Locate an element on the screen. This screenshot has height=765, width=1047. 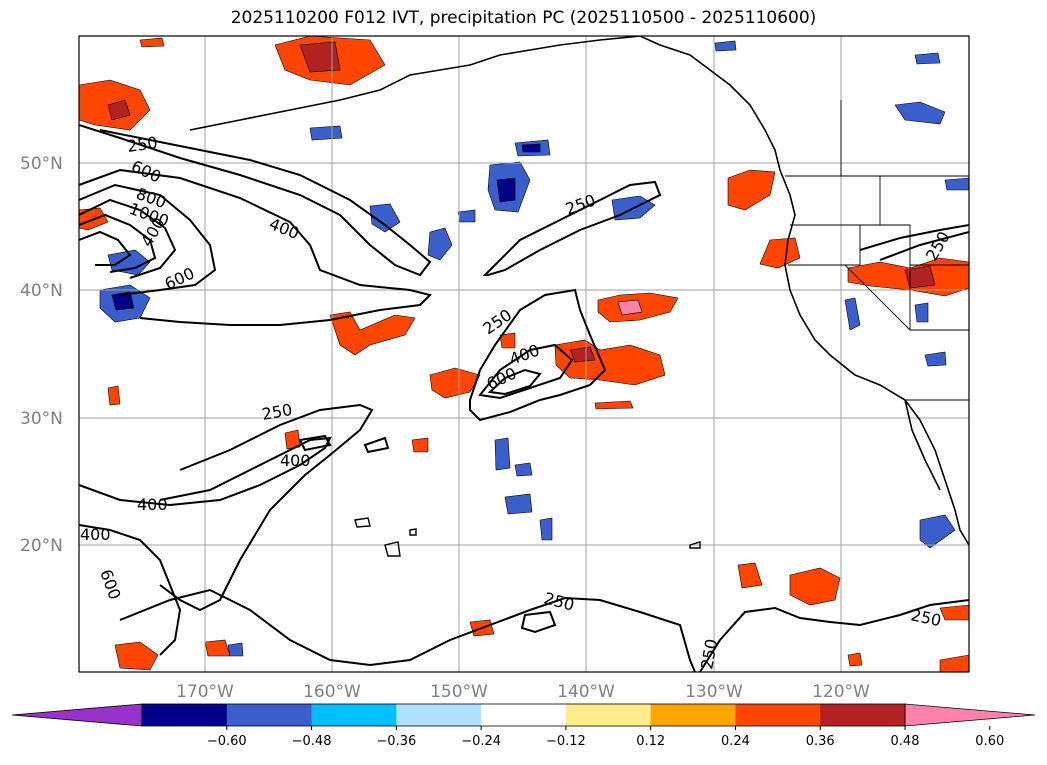
lat-labels: 50°N 40°N 30°N 20°N is located at coordinates (41, 355).